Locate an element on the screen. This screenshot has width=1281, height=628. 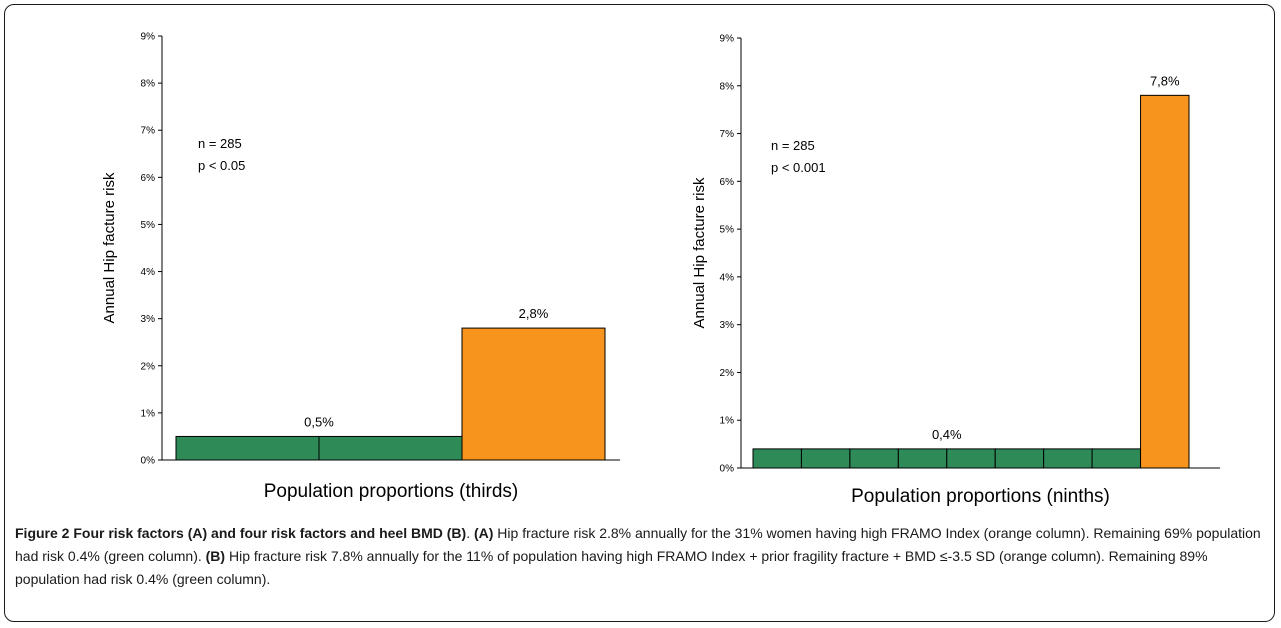
stats-annotation: p < 0.001 is located at coordinates (798, 167).